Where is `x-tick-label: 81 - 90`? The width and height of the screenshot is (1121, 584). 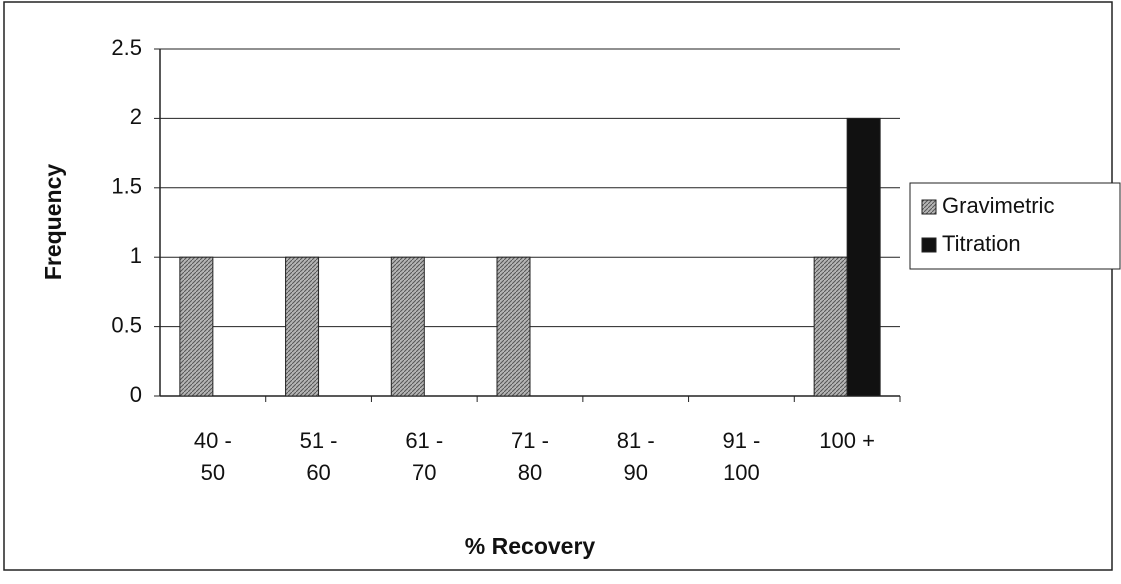
x-tick-label: 81 - 90 is located at coordinates (635, 456).